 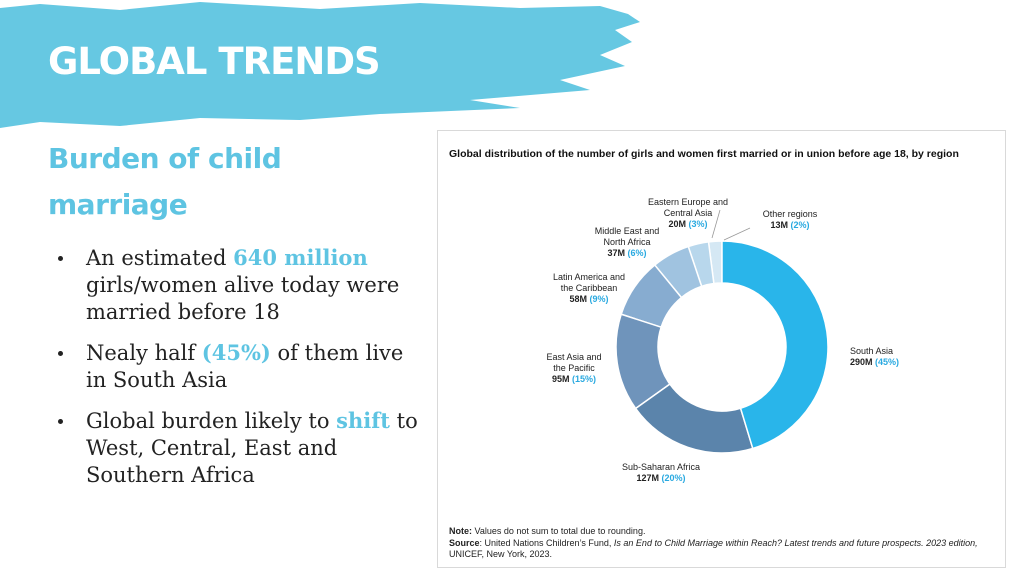 I want to click on category-label: Eastern Europe and Central Asia, so click(x=688, y=207).